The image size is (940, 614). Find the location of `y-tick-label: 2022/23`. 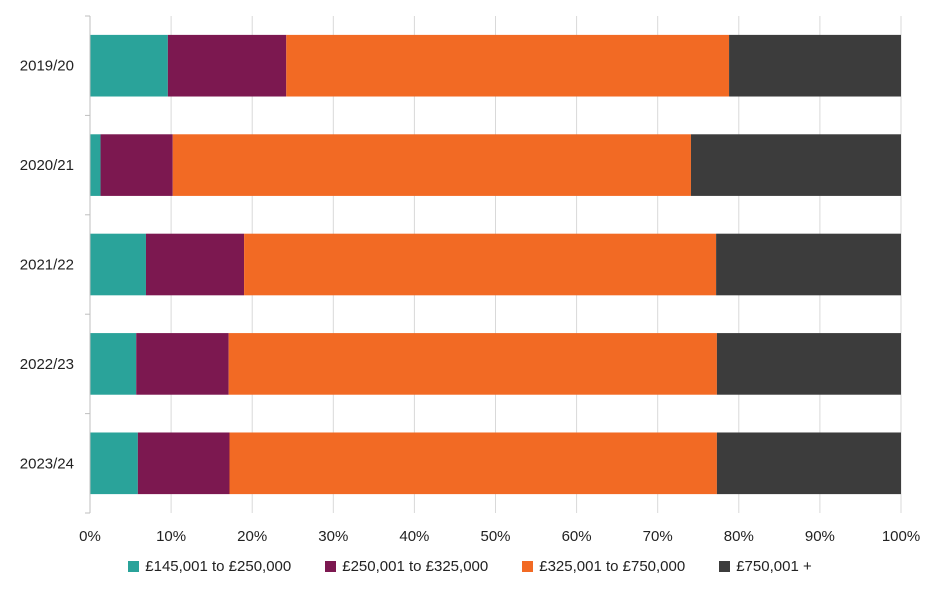

y-tick-label: 2022/23 is located at coordinates (47, 364).